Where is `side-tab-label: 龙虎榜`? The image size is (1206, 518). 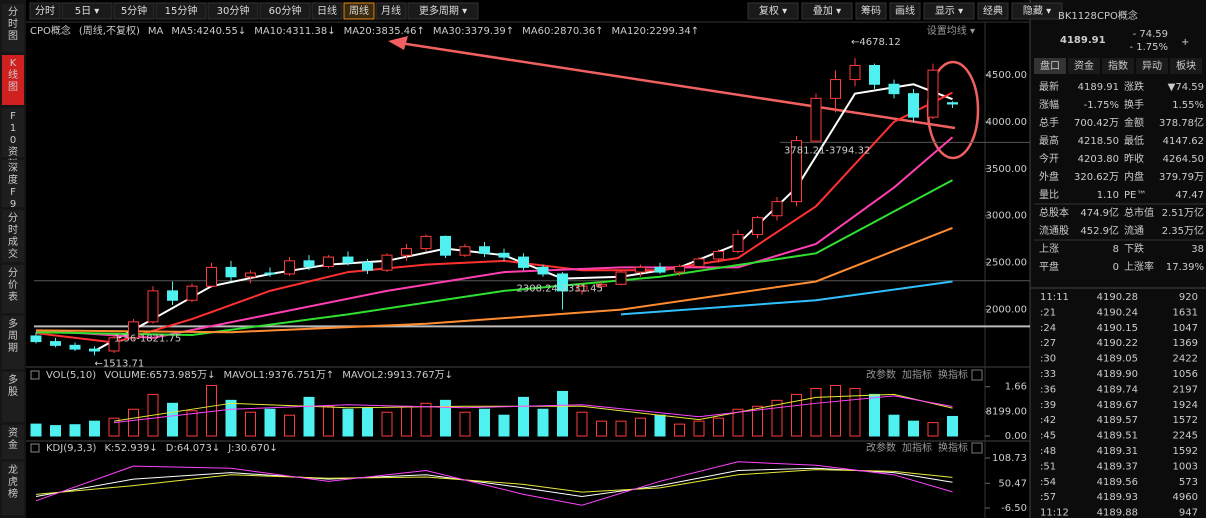
side-tab-label: 龙虎榜 is located at coordinates (13, 481).